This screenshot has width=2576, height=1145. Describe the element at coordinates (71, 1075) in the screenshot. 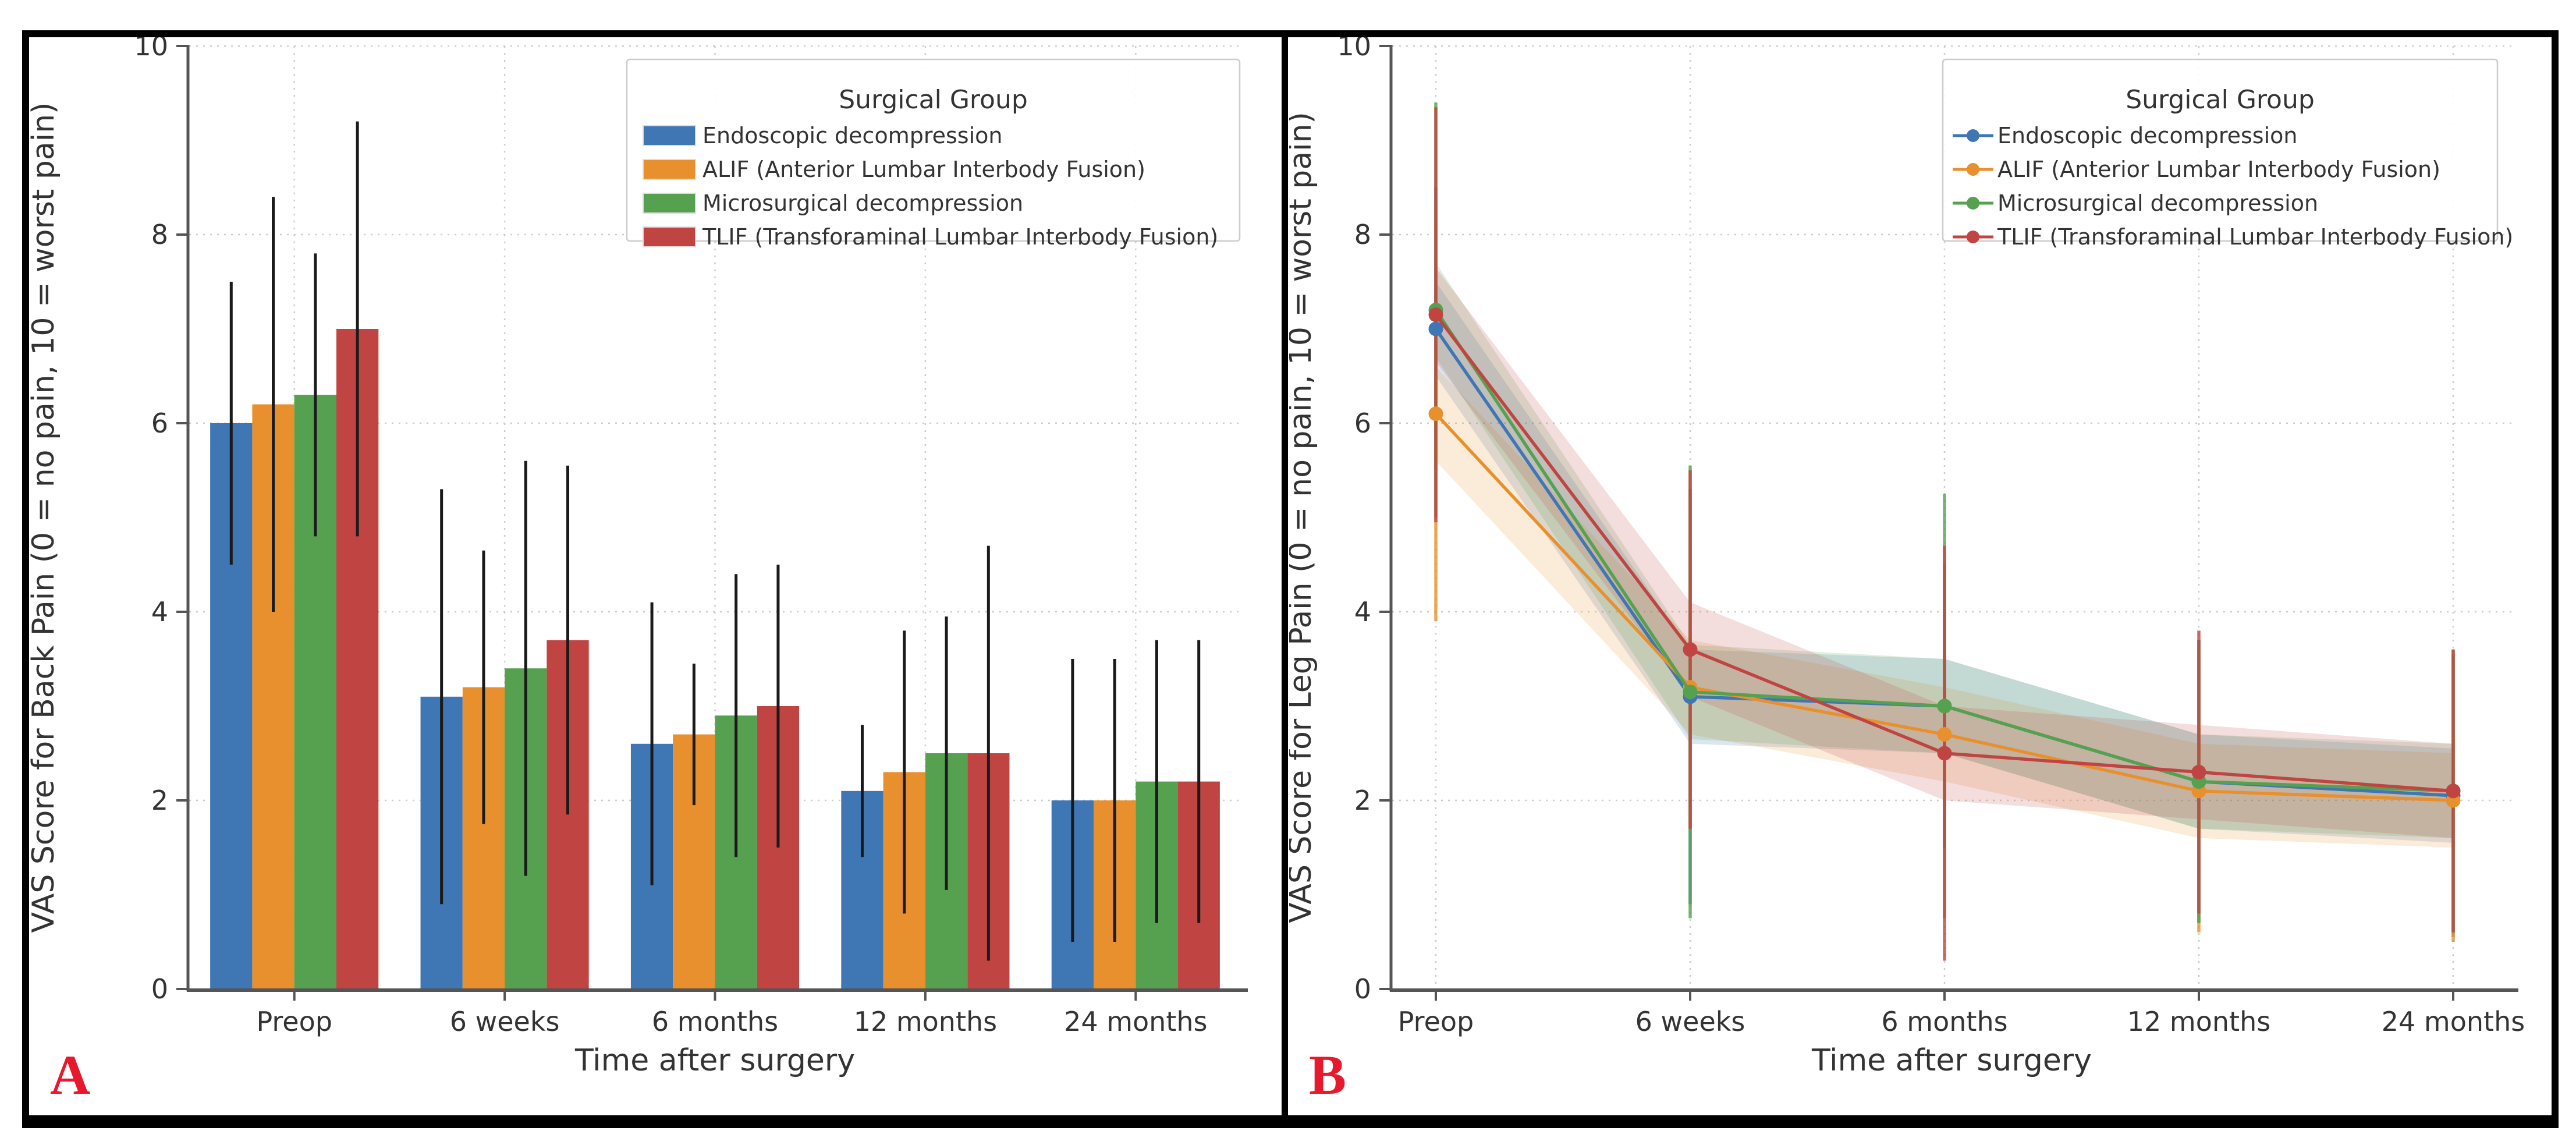

I see `panel-letter-a: A` at that location.